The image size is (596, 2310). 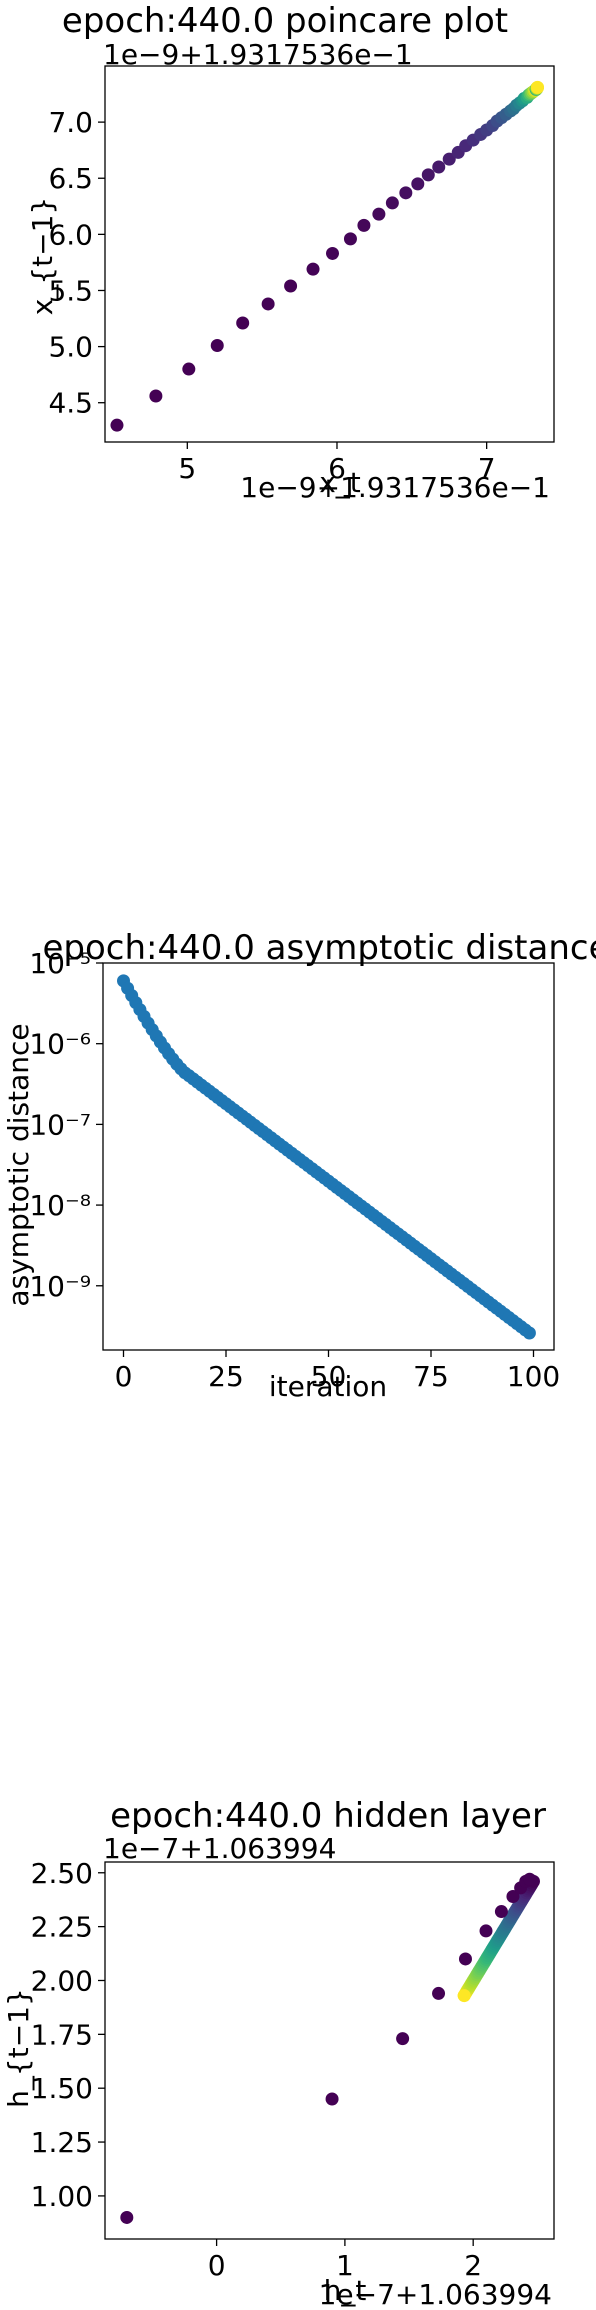 I want to click on y-tick-label: 10⁻⁸, so click(x=60, y=1205).